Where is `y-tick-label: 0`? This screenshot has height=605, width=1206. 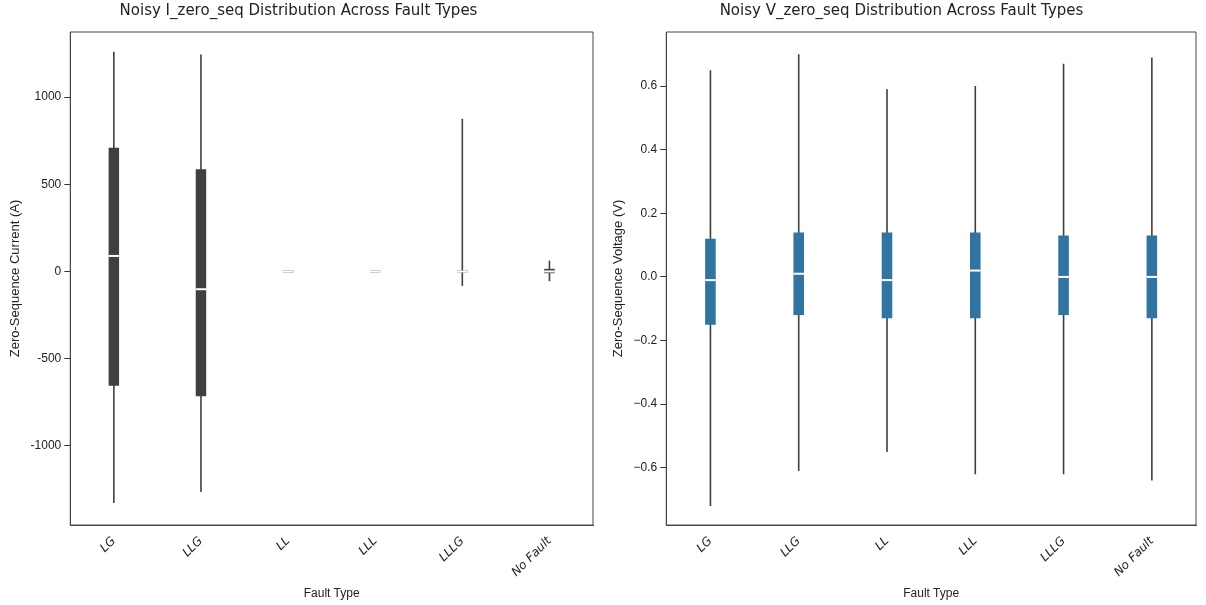 y-tick-label: 0 is located at coordinates (58, 270).